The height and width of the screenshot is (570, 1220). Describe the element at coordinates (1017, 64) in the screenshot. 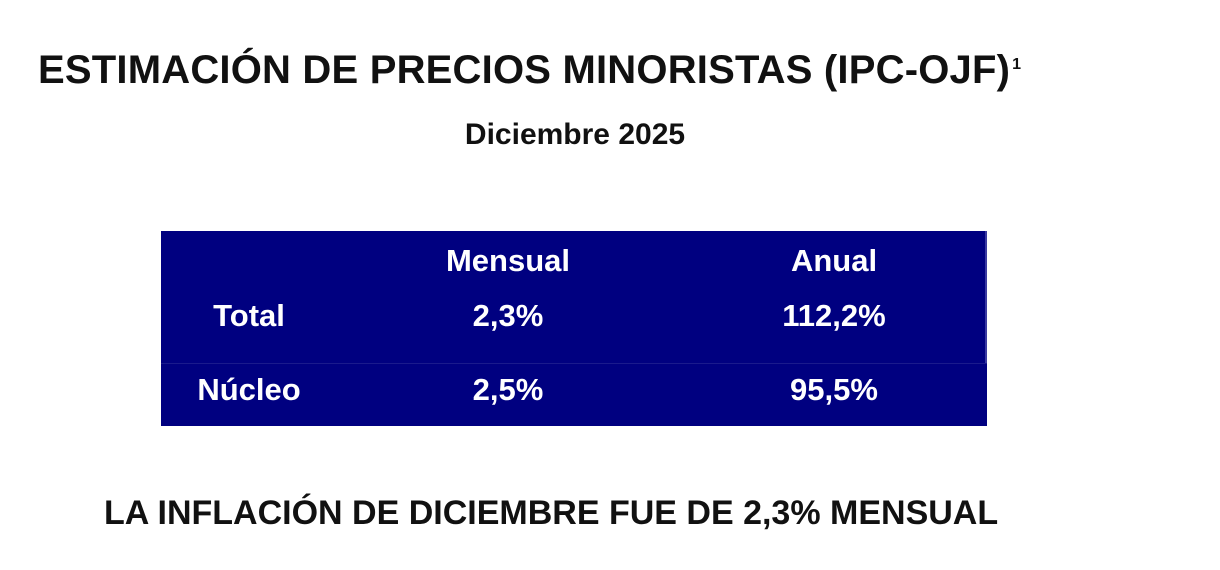

I see `footnote-mark: 1` at that location.